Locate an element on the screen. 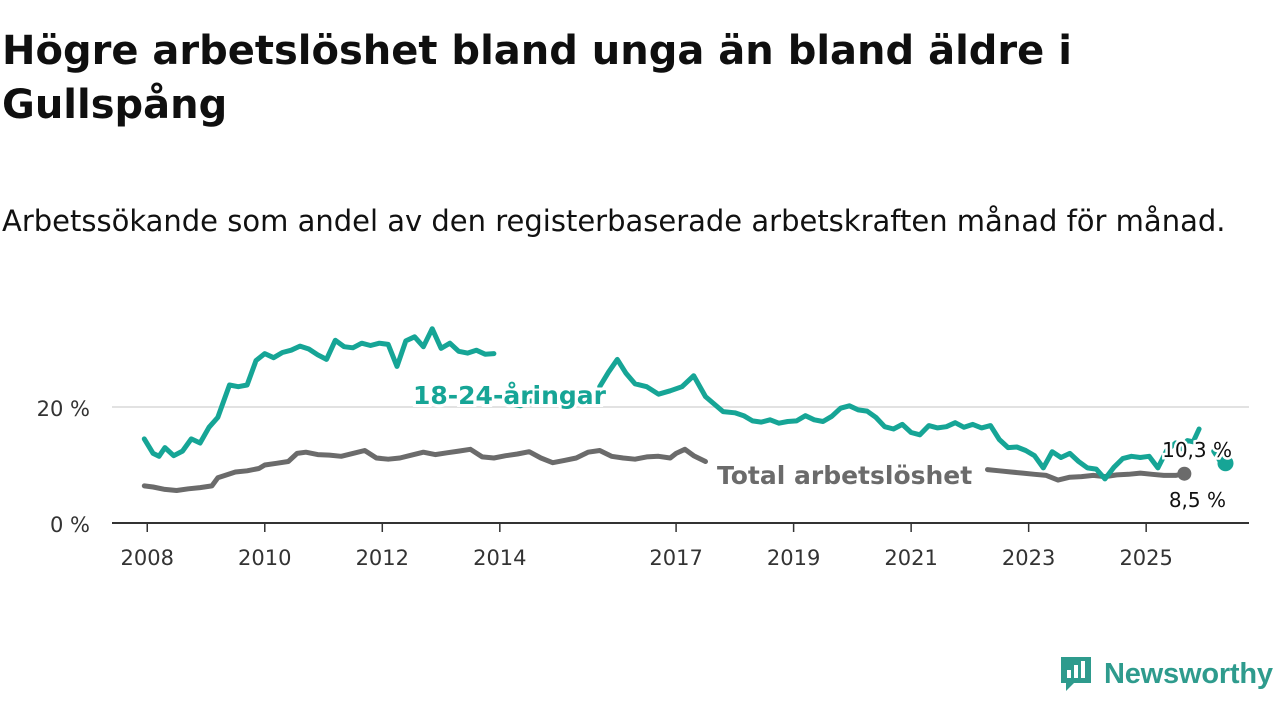 The height and width of the screenshot is (720, 1280). x-tick-label: 2010 is located at coordinates (264, 558).